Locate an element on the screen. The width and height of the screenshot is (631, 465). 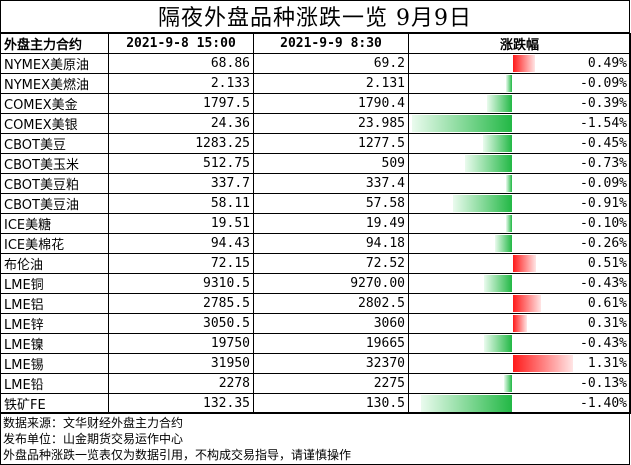
price-before: 512.75 is located at coordinates (181, 163).